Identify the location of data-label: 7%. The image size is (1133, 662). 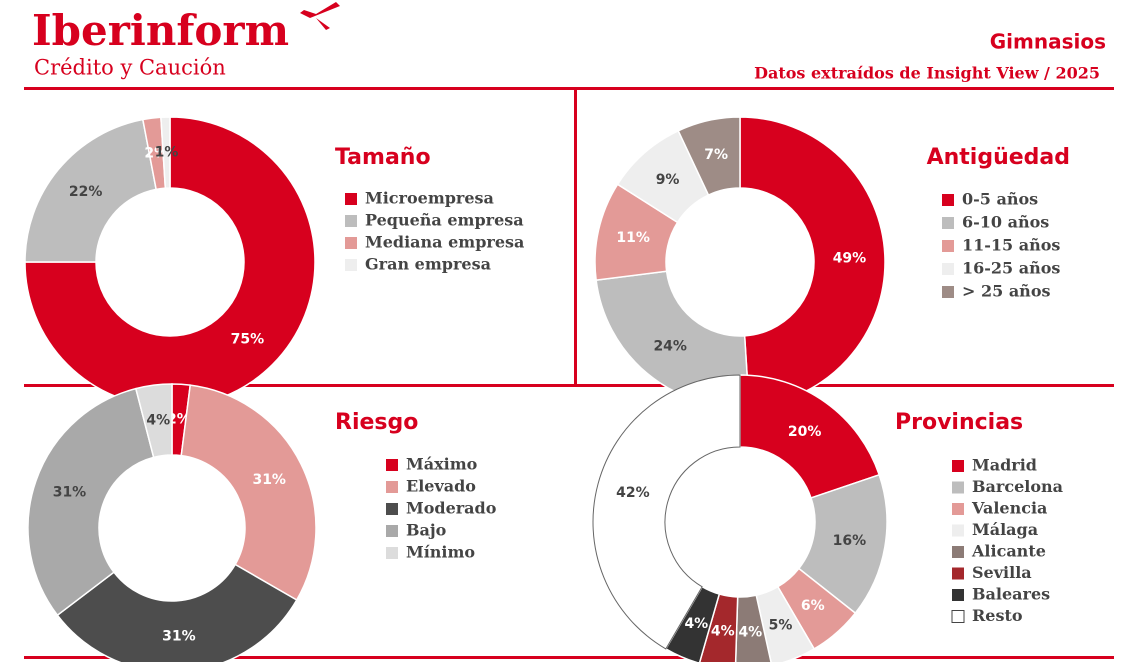
(716, 155).